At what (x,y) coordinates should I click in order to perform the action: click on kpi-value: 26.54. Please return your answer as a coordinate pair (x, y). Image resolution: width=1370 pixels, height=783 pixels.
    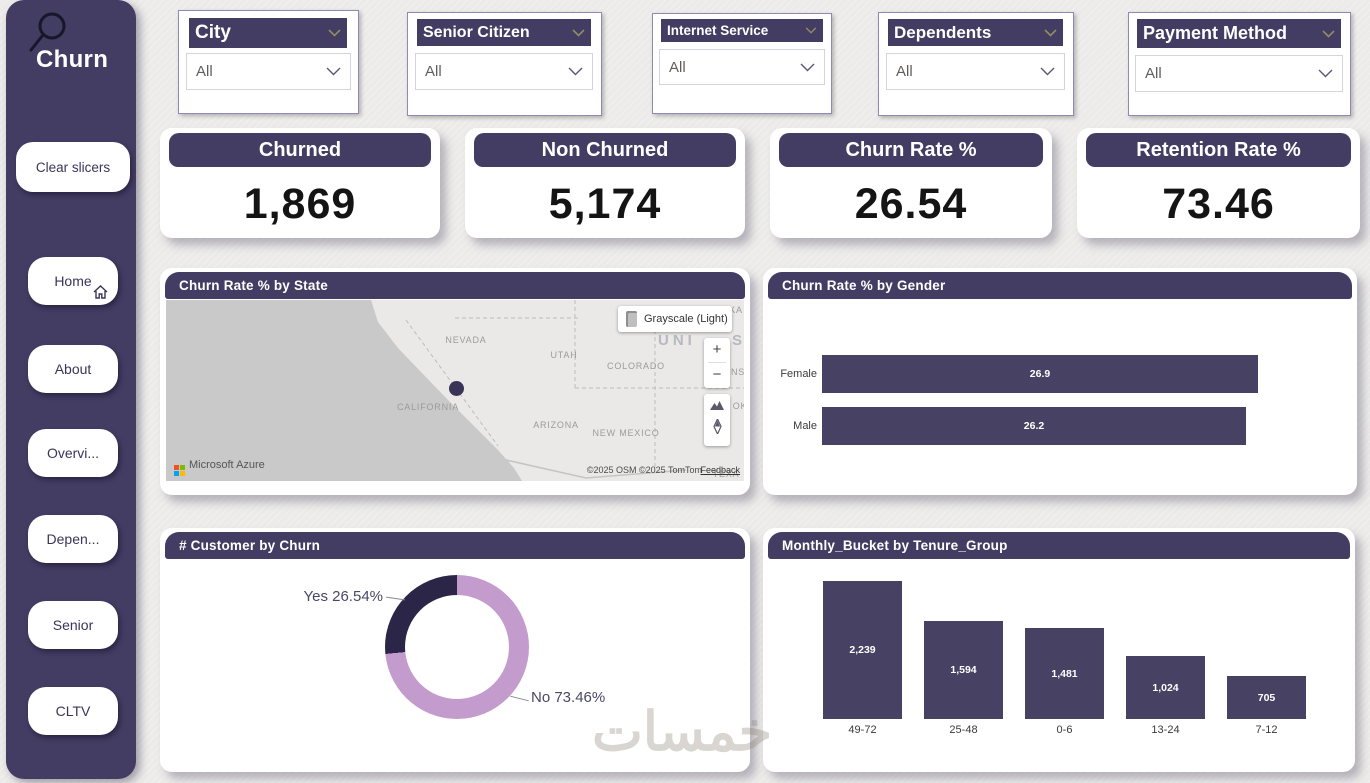
    Looking at the image, I should click on (911, 204).